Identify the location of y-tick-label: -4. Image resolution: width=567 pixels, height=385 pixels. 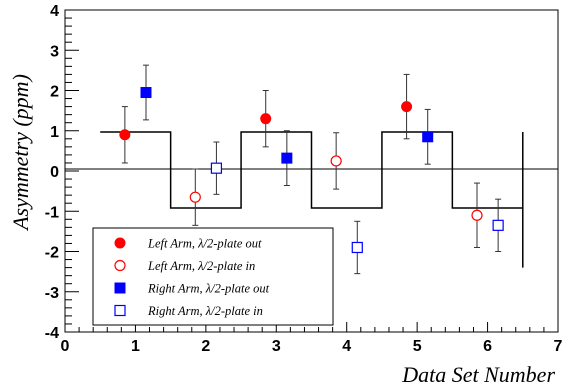
(52, 333).